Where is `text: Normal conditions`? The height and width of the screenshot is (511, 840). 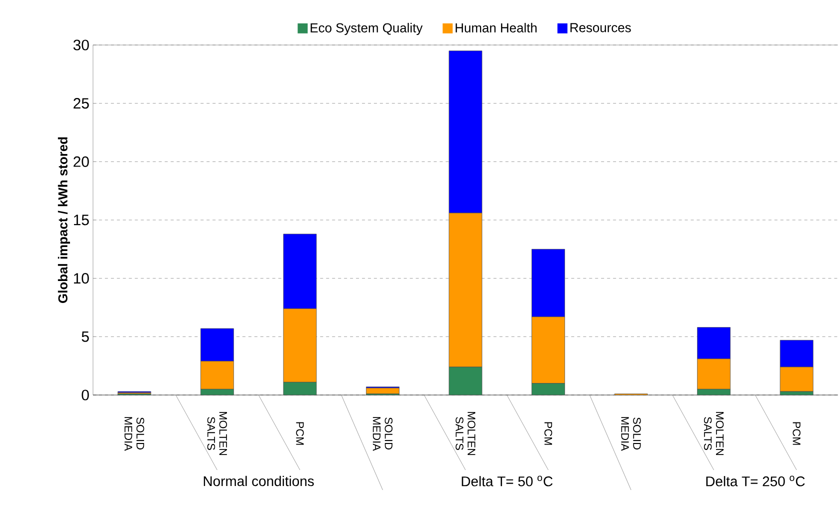
text: Normal conditions is located at coordinates (259, 481).